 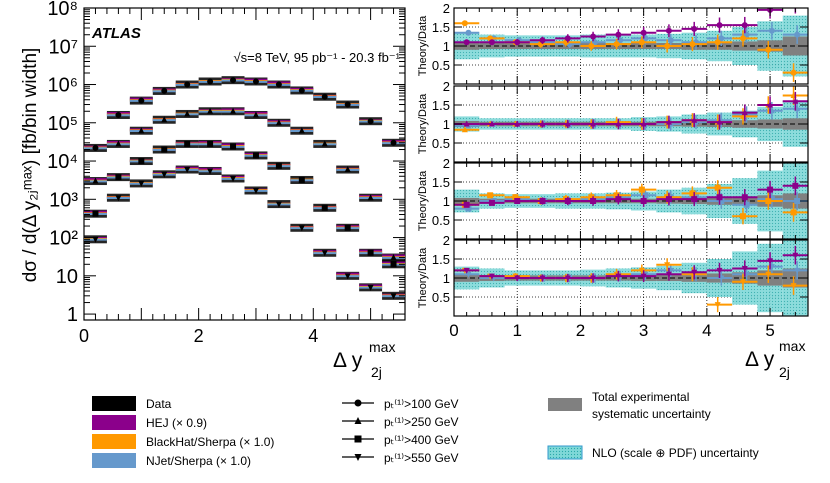 I want to click on main-x-title-sub: 2j, so click(x=376, y=372).